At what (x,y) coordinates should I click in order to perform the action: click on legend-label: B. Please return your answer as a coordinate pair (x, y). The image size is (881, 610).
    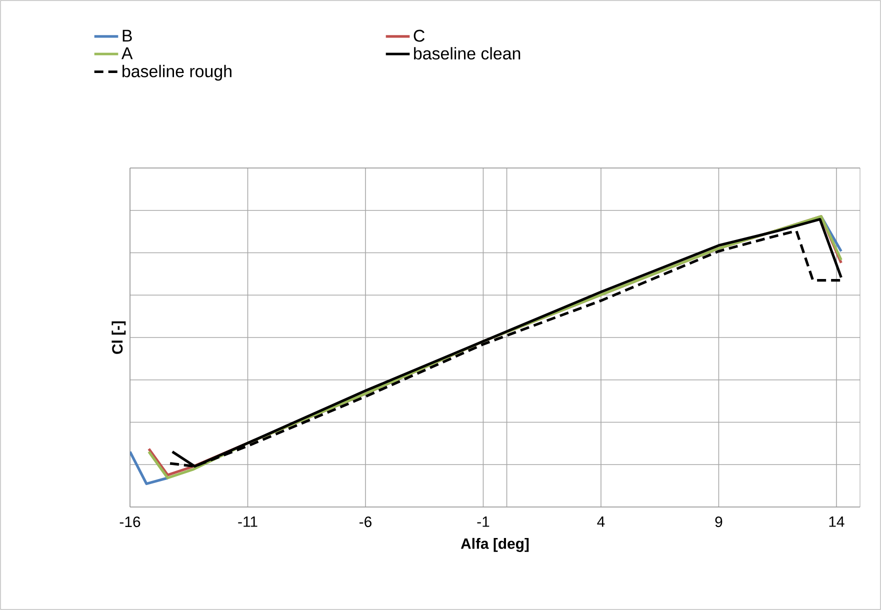
    Looking at the image, I should click on (127, 36).